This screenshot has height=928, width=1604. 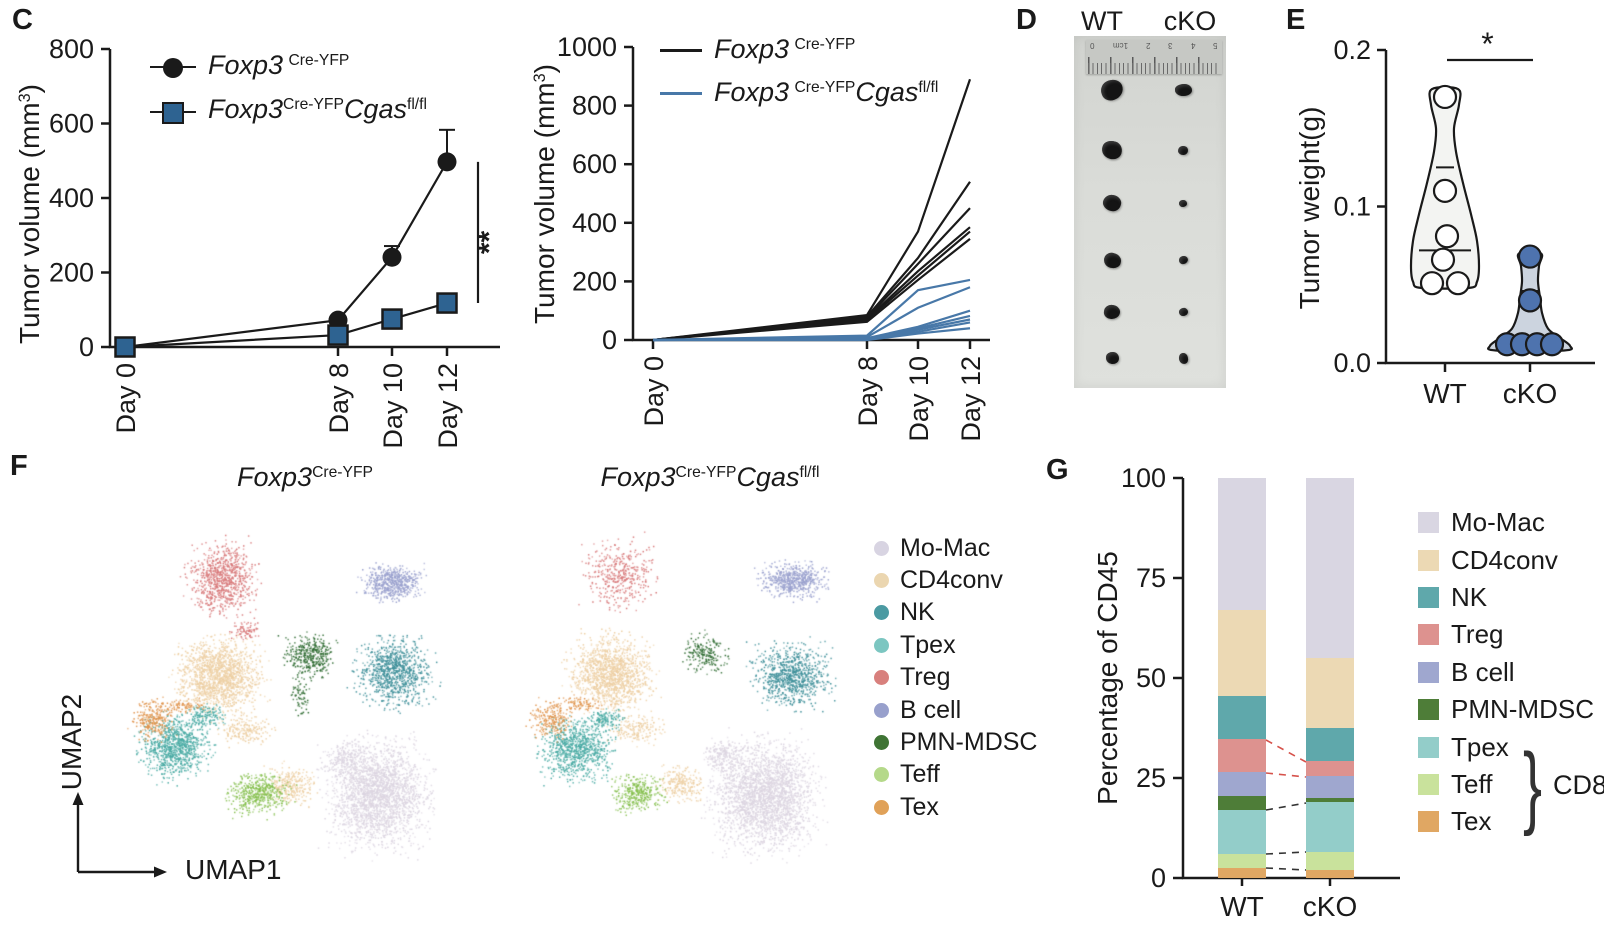 I want to click on pmn-mdsc-swatch, so click(x=1428, y=710).